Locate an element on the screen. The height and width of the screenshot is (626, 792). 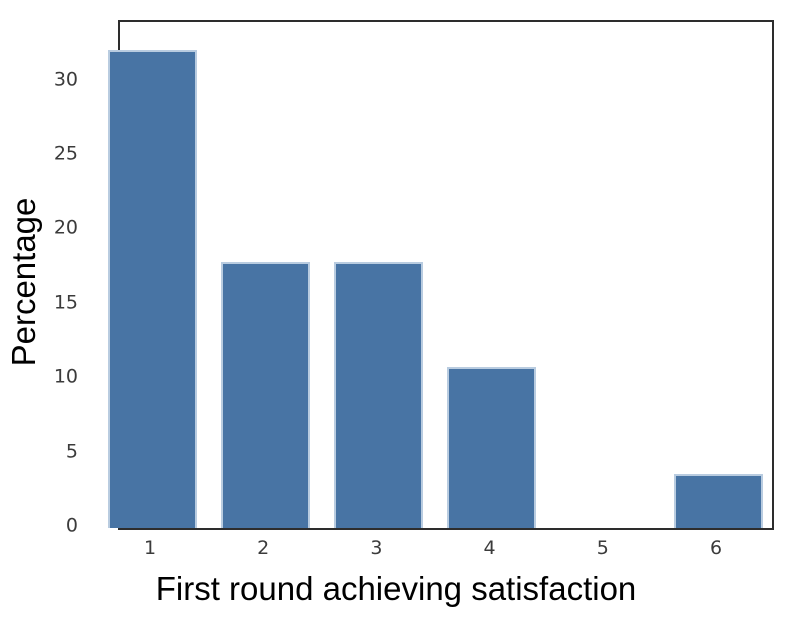
x-axis: 1 2 3 4 5 6 is located at coordinates (444, 550).